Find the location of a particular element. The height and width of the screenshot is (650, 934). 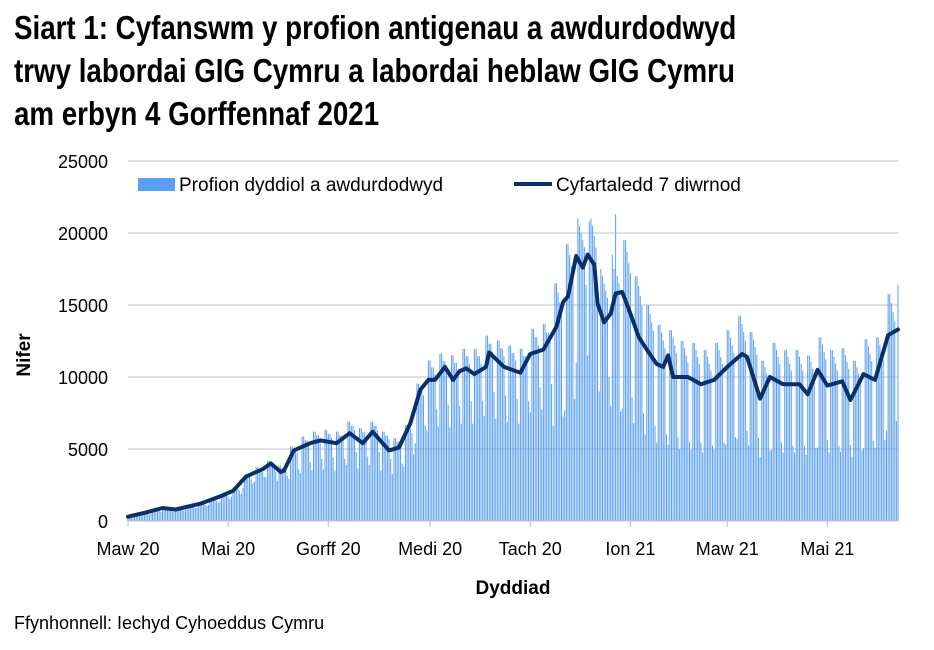

y-tick-label: 20000 is located at coordinates (83, 234).